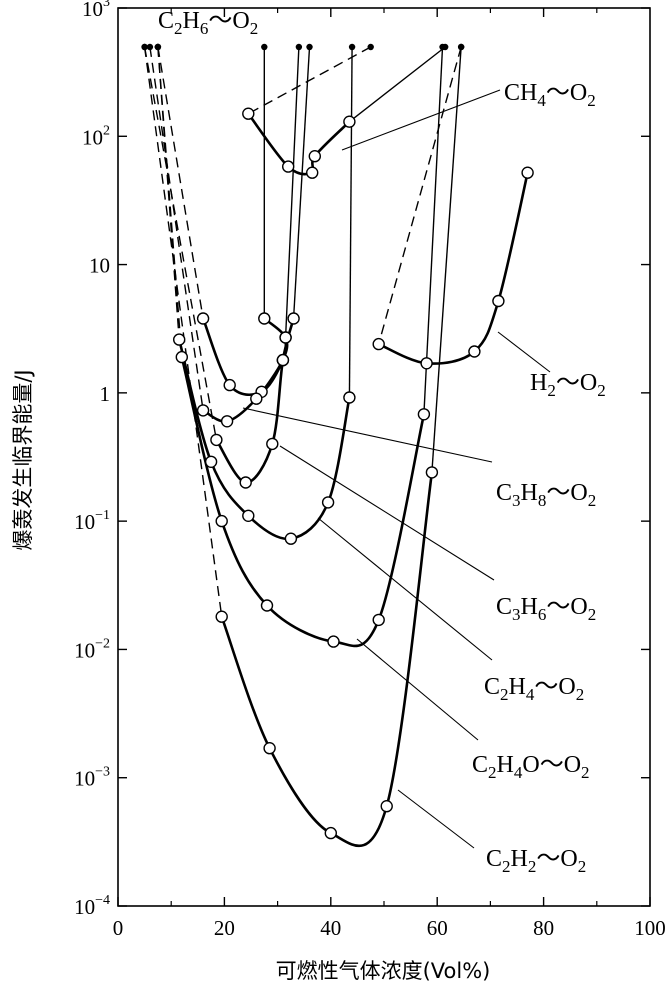  Describe the element at coordinates (23, 459) in the screenshot. I see `y-axis-title: 爆轰发生临界能量/J` at that location.